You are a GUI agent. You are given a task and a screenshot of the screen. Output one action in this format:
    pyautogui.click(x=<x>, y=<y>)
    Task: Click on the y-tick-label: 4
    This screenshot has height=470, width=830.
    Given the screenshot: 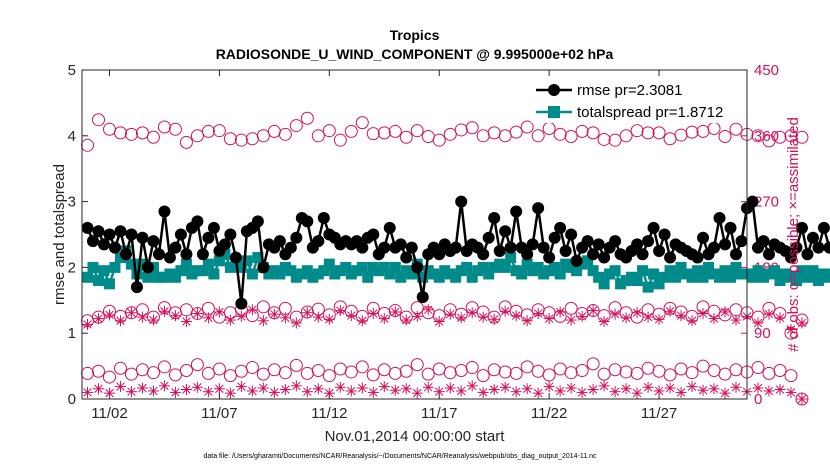 What is the action you would take?
    pyautogui.click(x=72, y=136)
    